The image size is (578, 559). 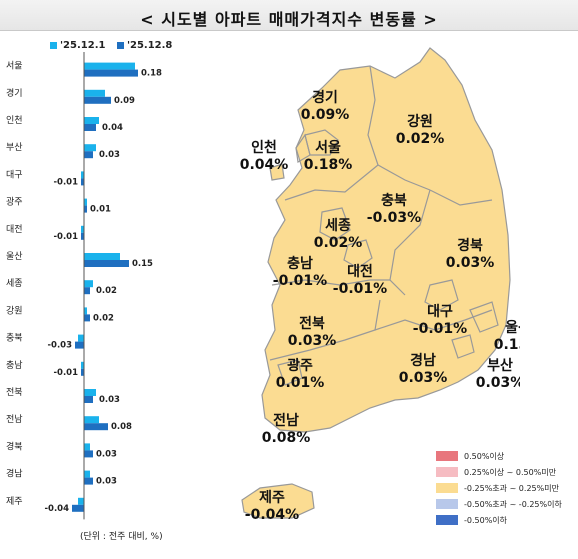 I want to click on region-name: 제주, so click(x=272, y=498).